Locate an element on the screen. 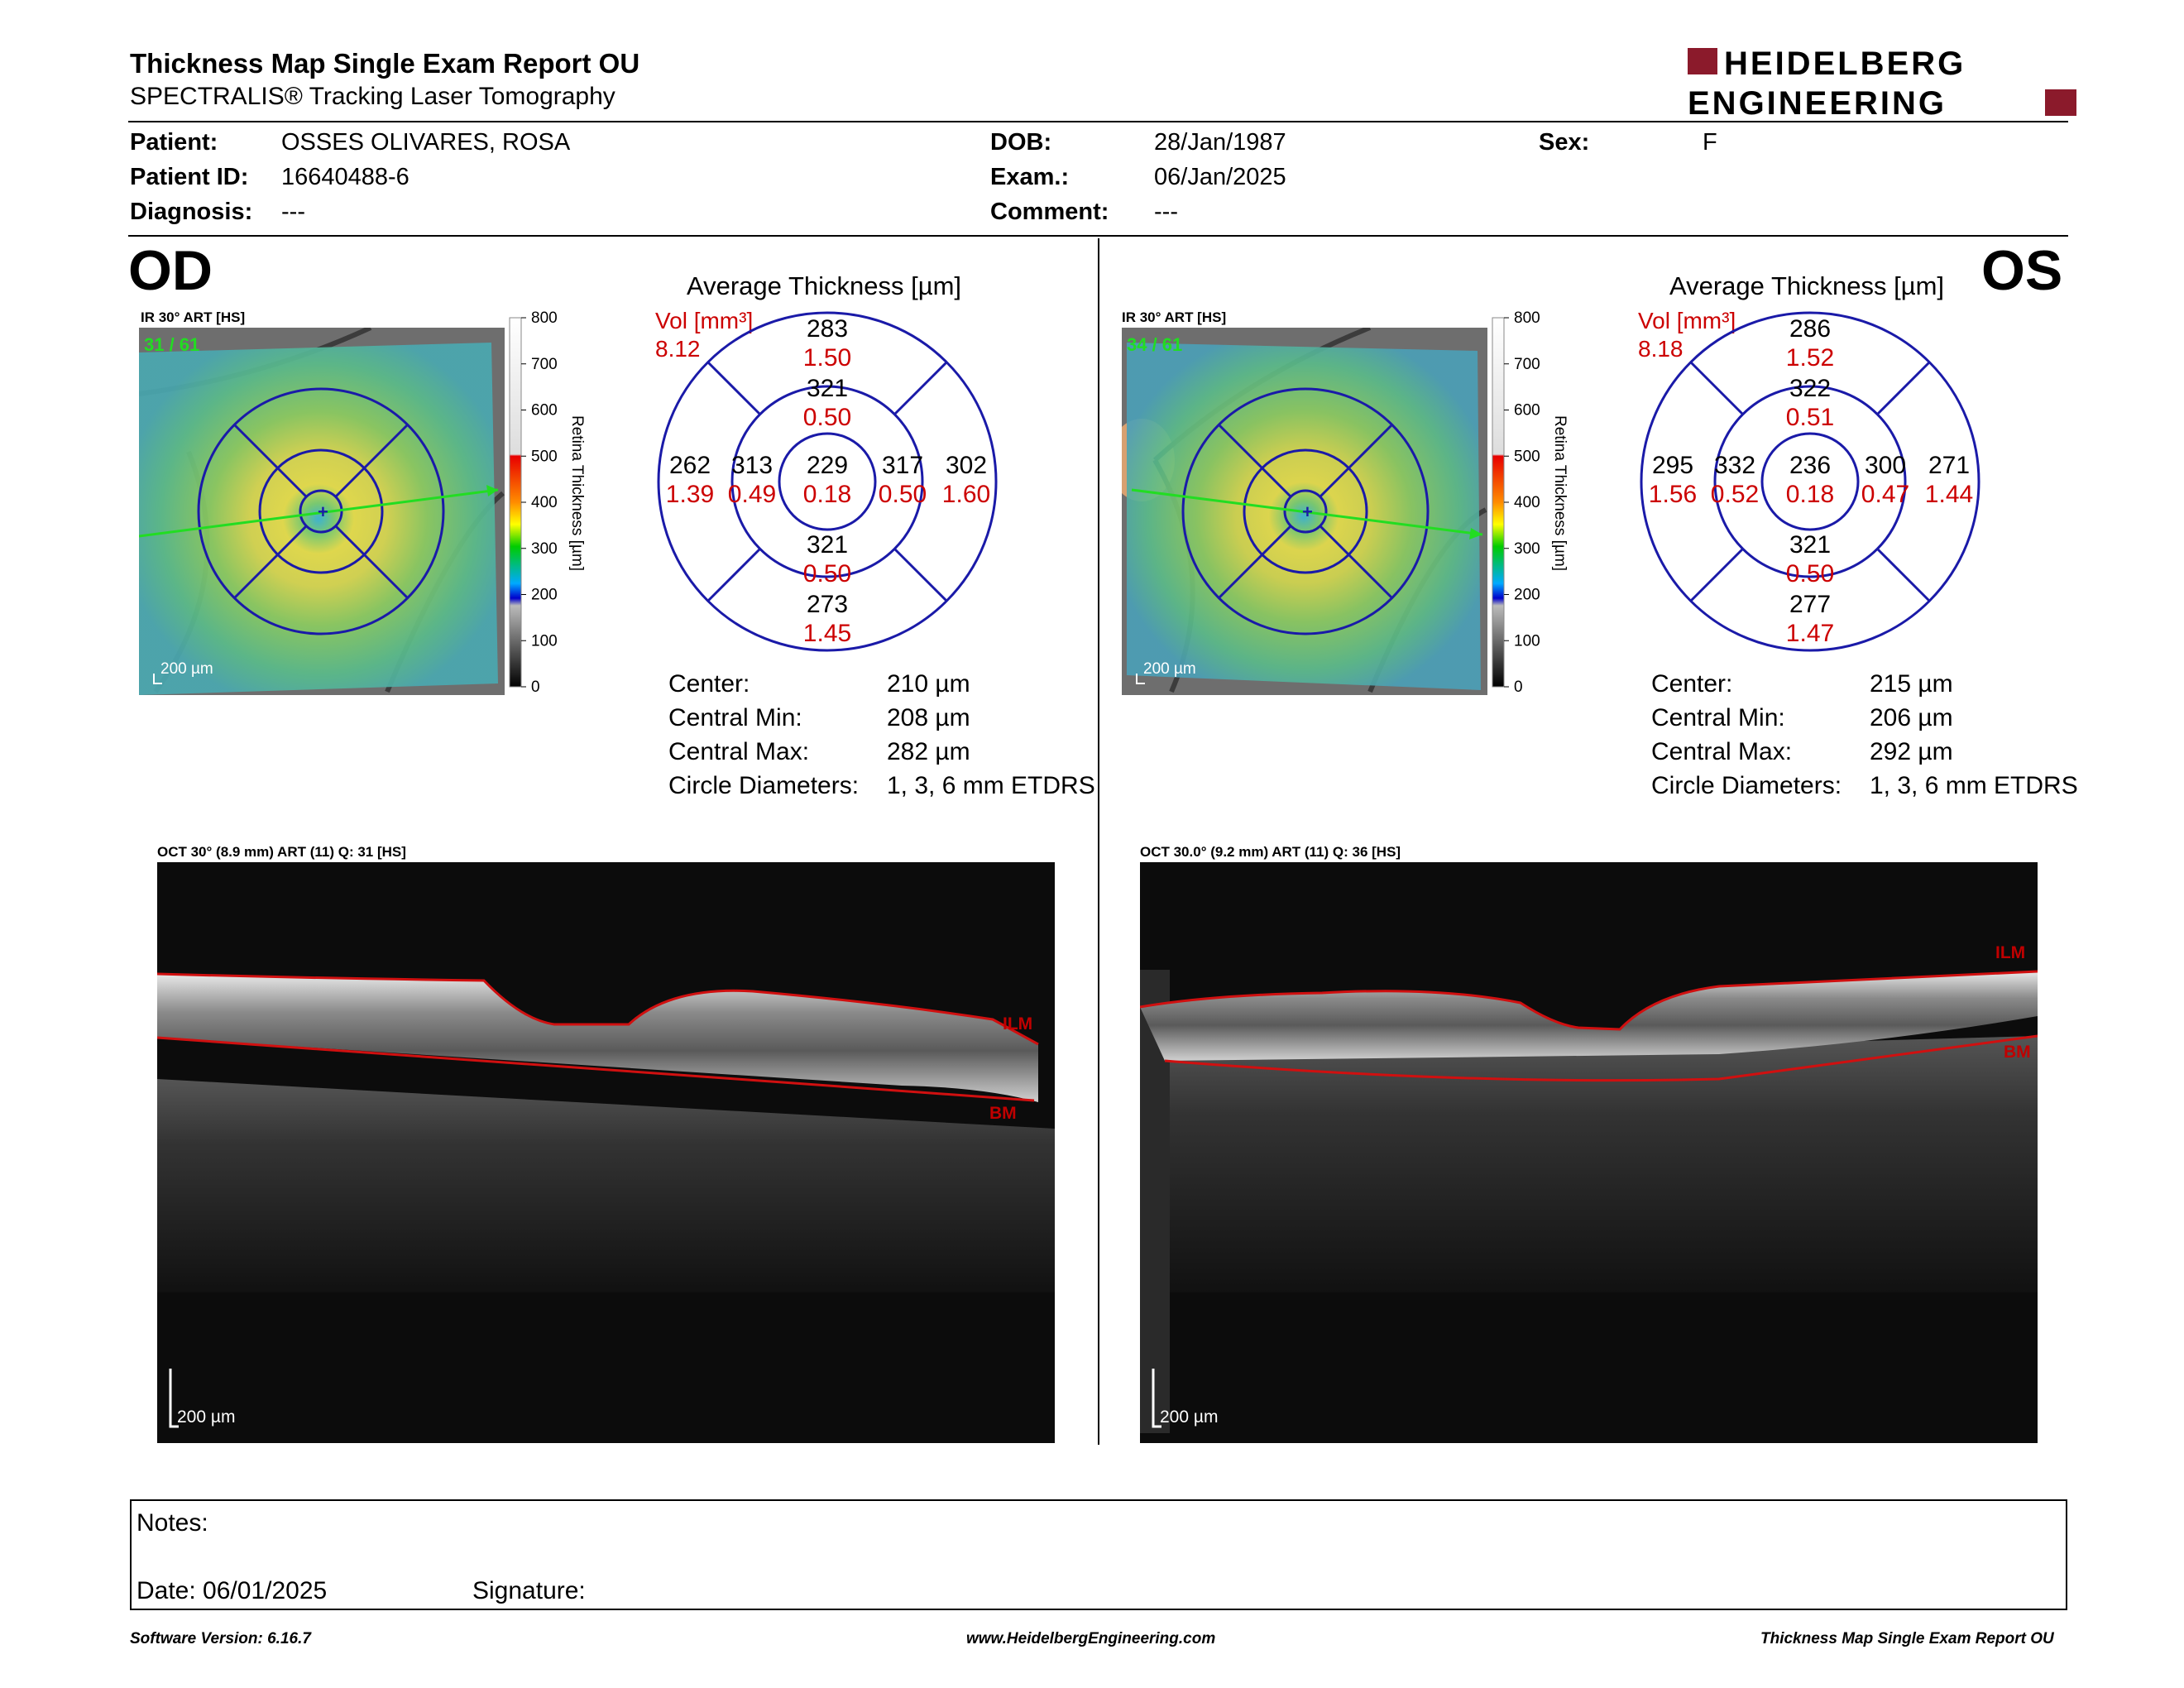 This screenshot has width=2184, height=1688. report-title: Thickness Map Single Exam Report OU is located at coordinates (385, 63).